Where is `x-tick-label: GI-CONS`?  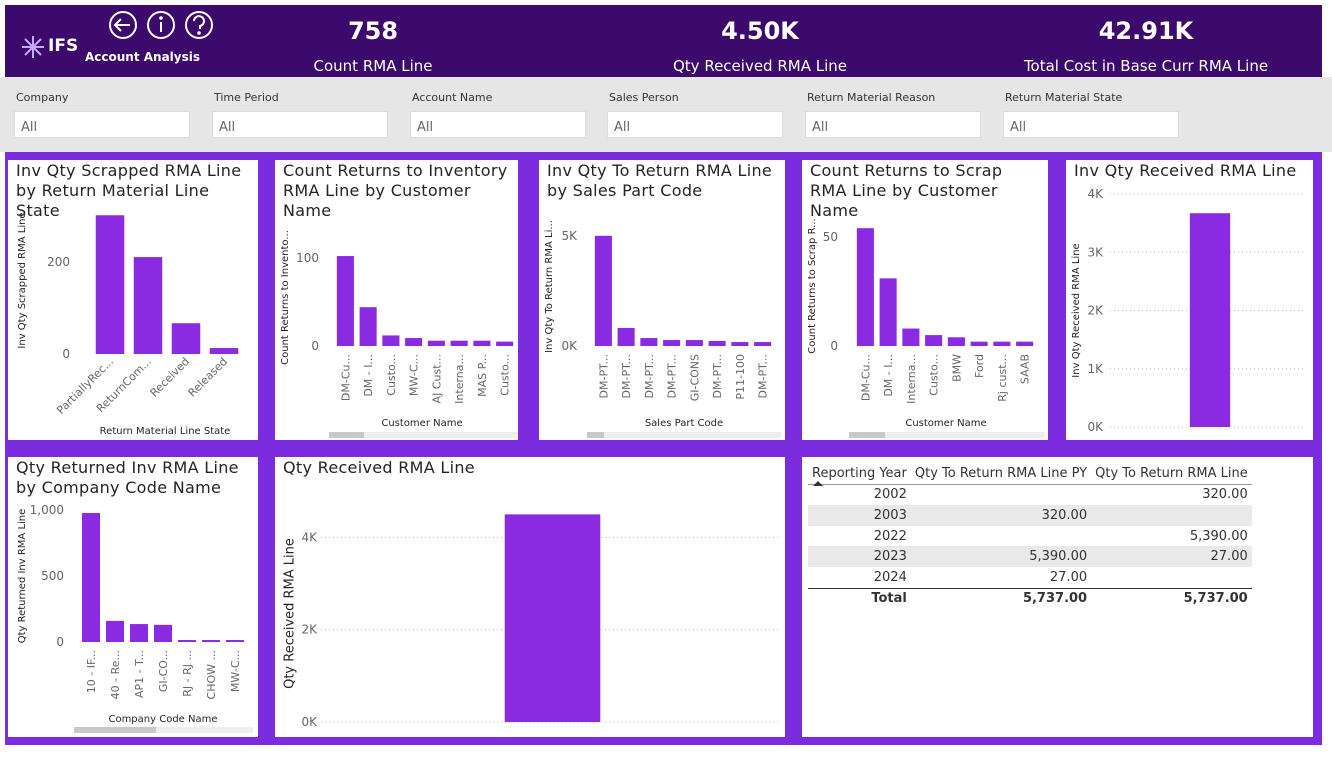
x-tick-label: GI-CONS is located at coordinates (694, 377).